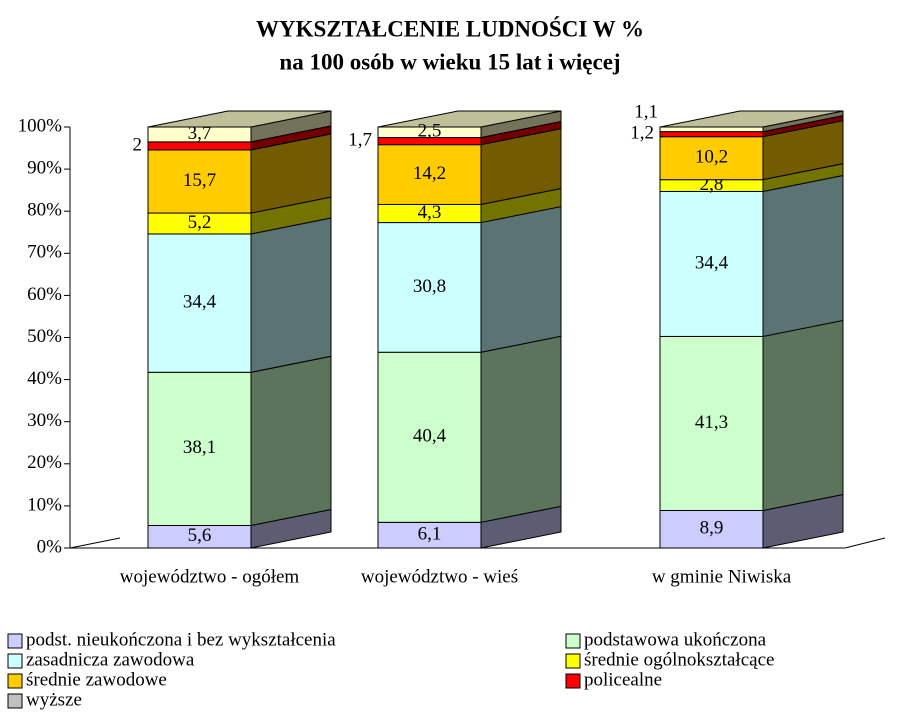 This screenshot has width=906, height=721. I want to click on y-tick-label: 30%, so click(44, 420).